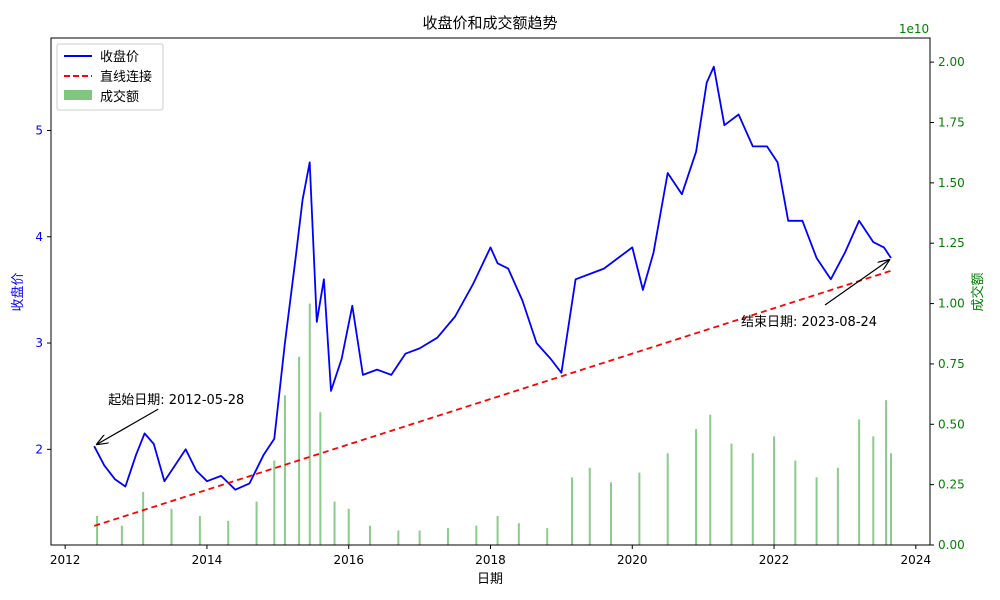 The width and height of the screenshot is (1000, 600). What do you see at coordinates (951, 183) in the screenshot?
I see `y-right-tick-label: 1.50` at bounding box center [951, 183].